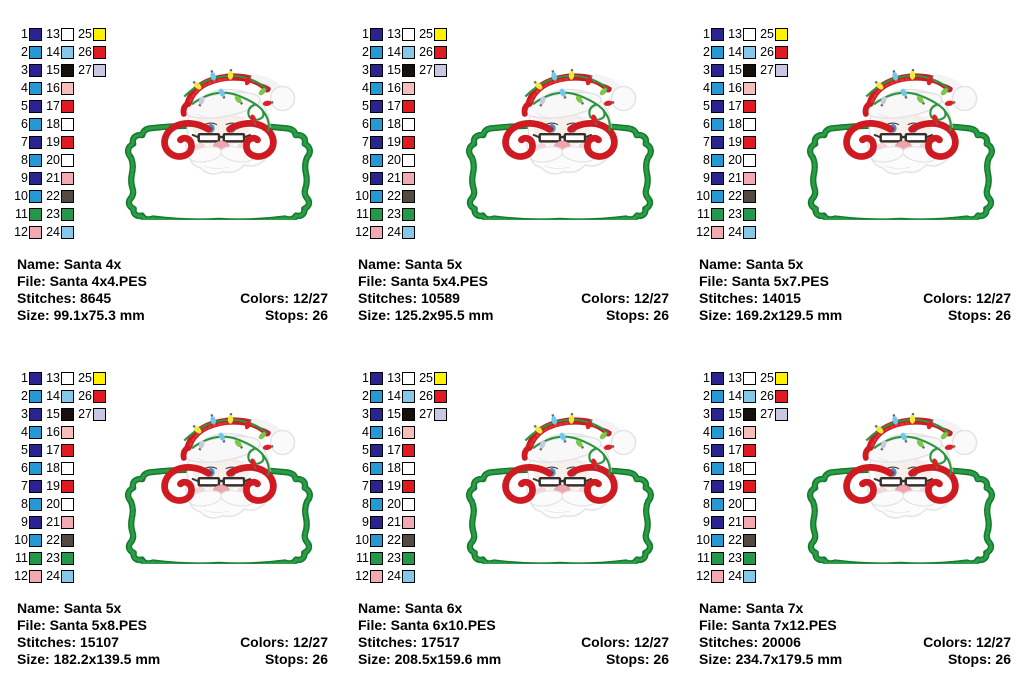 The width and height of the screenshot is (1024, 688). Describe the element at coordinates (60, 432) in the screenshot. I see `palette-row: 4 16` at that location.